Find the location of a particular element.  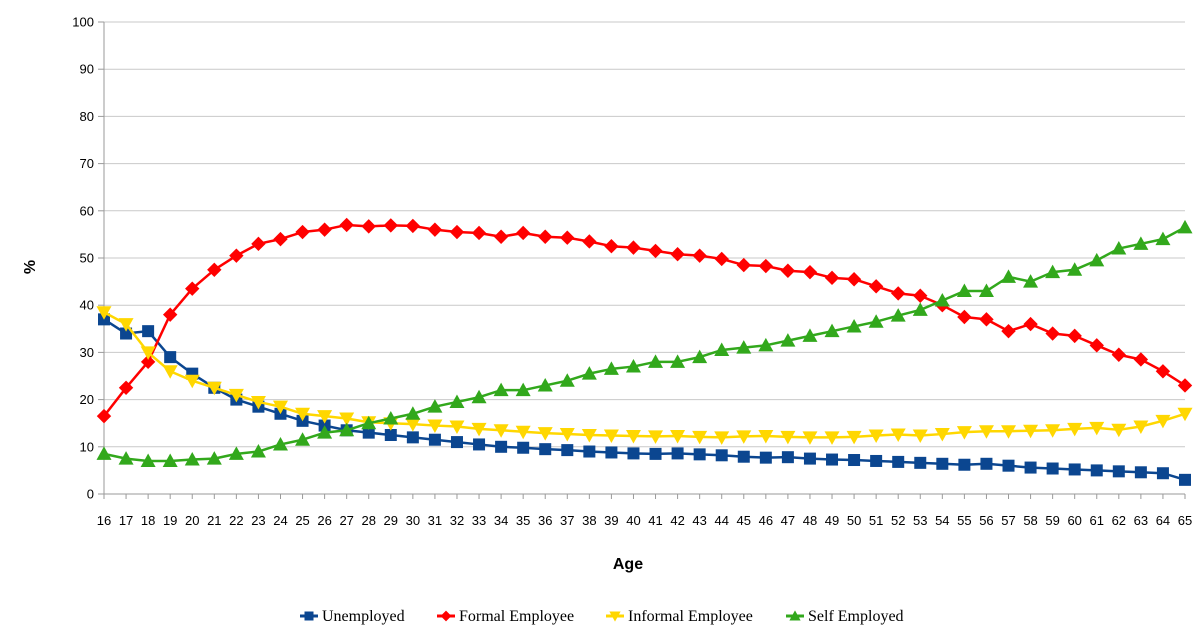

x-tick-label: 47 is located at coordinates (788, 520).